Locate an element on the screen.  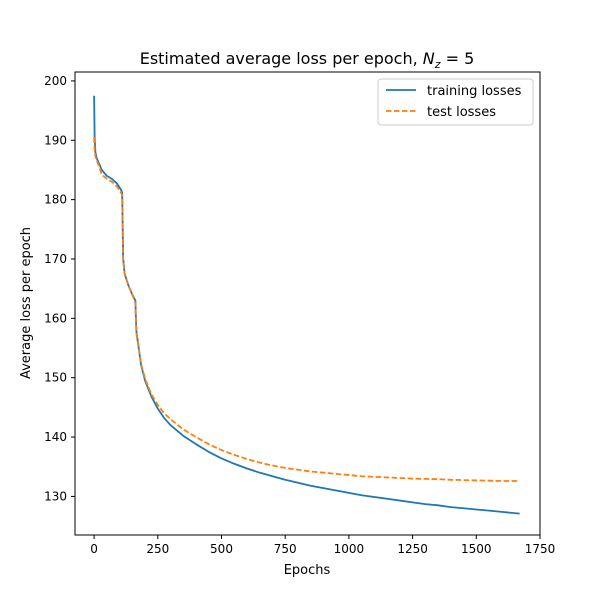
y-tick-label: 180 is located at coordinates (55, 200).